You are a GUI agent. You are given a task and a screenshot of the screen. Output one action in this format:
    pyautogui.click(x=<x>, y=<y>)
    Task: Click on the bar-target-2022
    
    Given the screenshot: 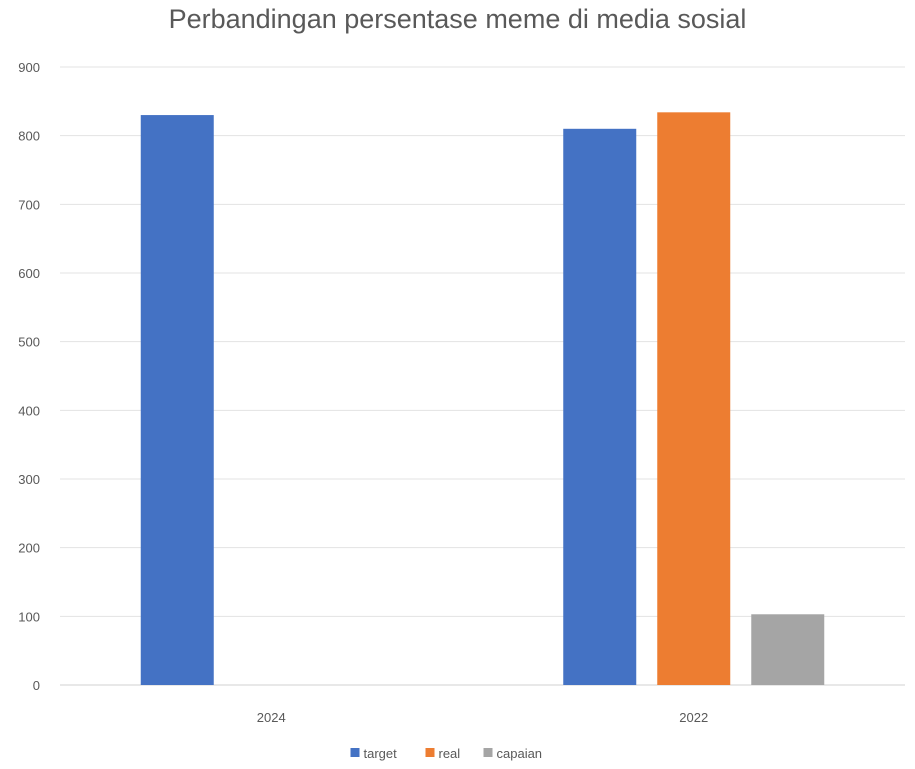 What is the action you would take?
    pyautogui.click(x=600, y=407)
    